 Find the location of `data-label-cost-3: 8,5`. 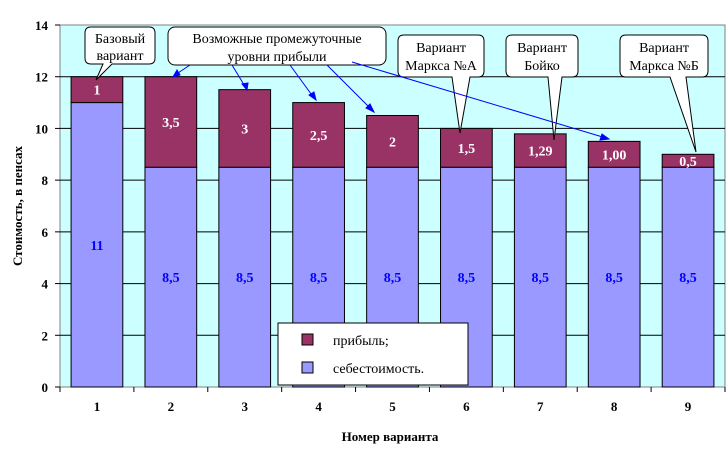

data-label-cost-3: 8,5 is located at coordinates (245, 278).